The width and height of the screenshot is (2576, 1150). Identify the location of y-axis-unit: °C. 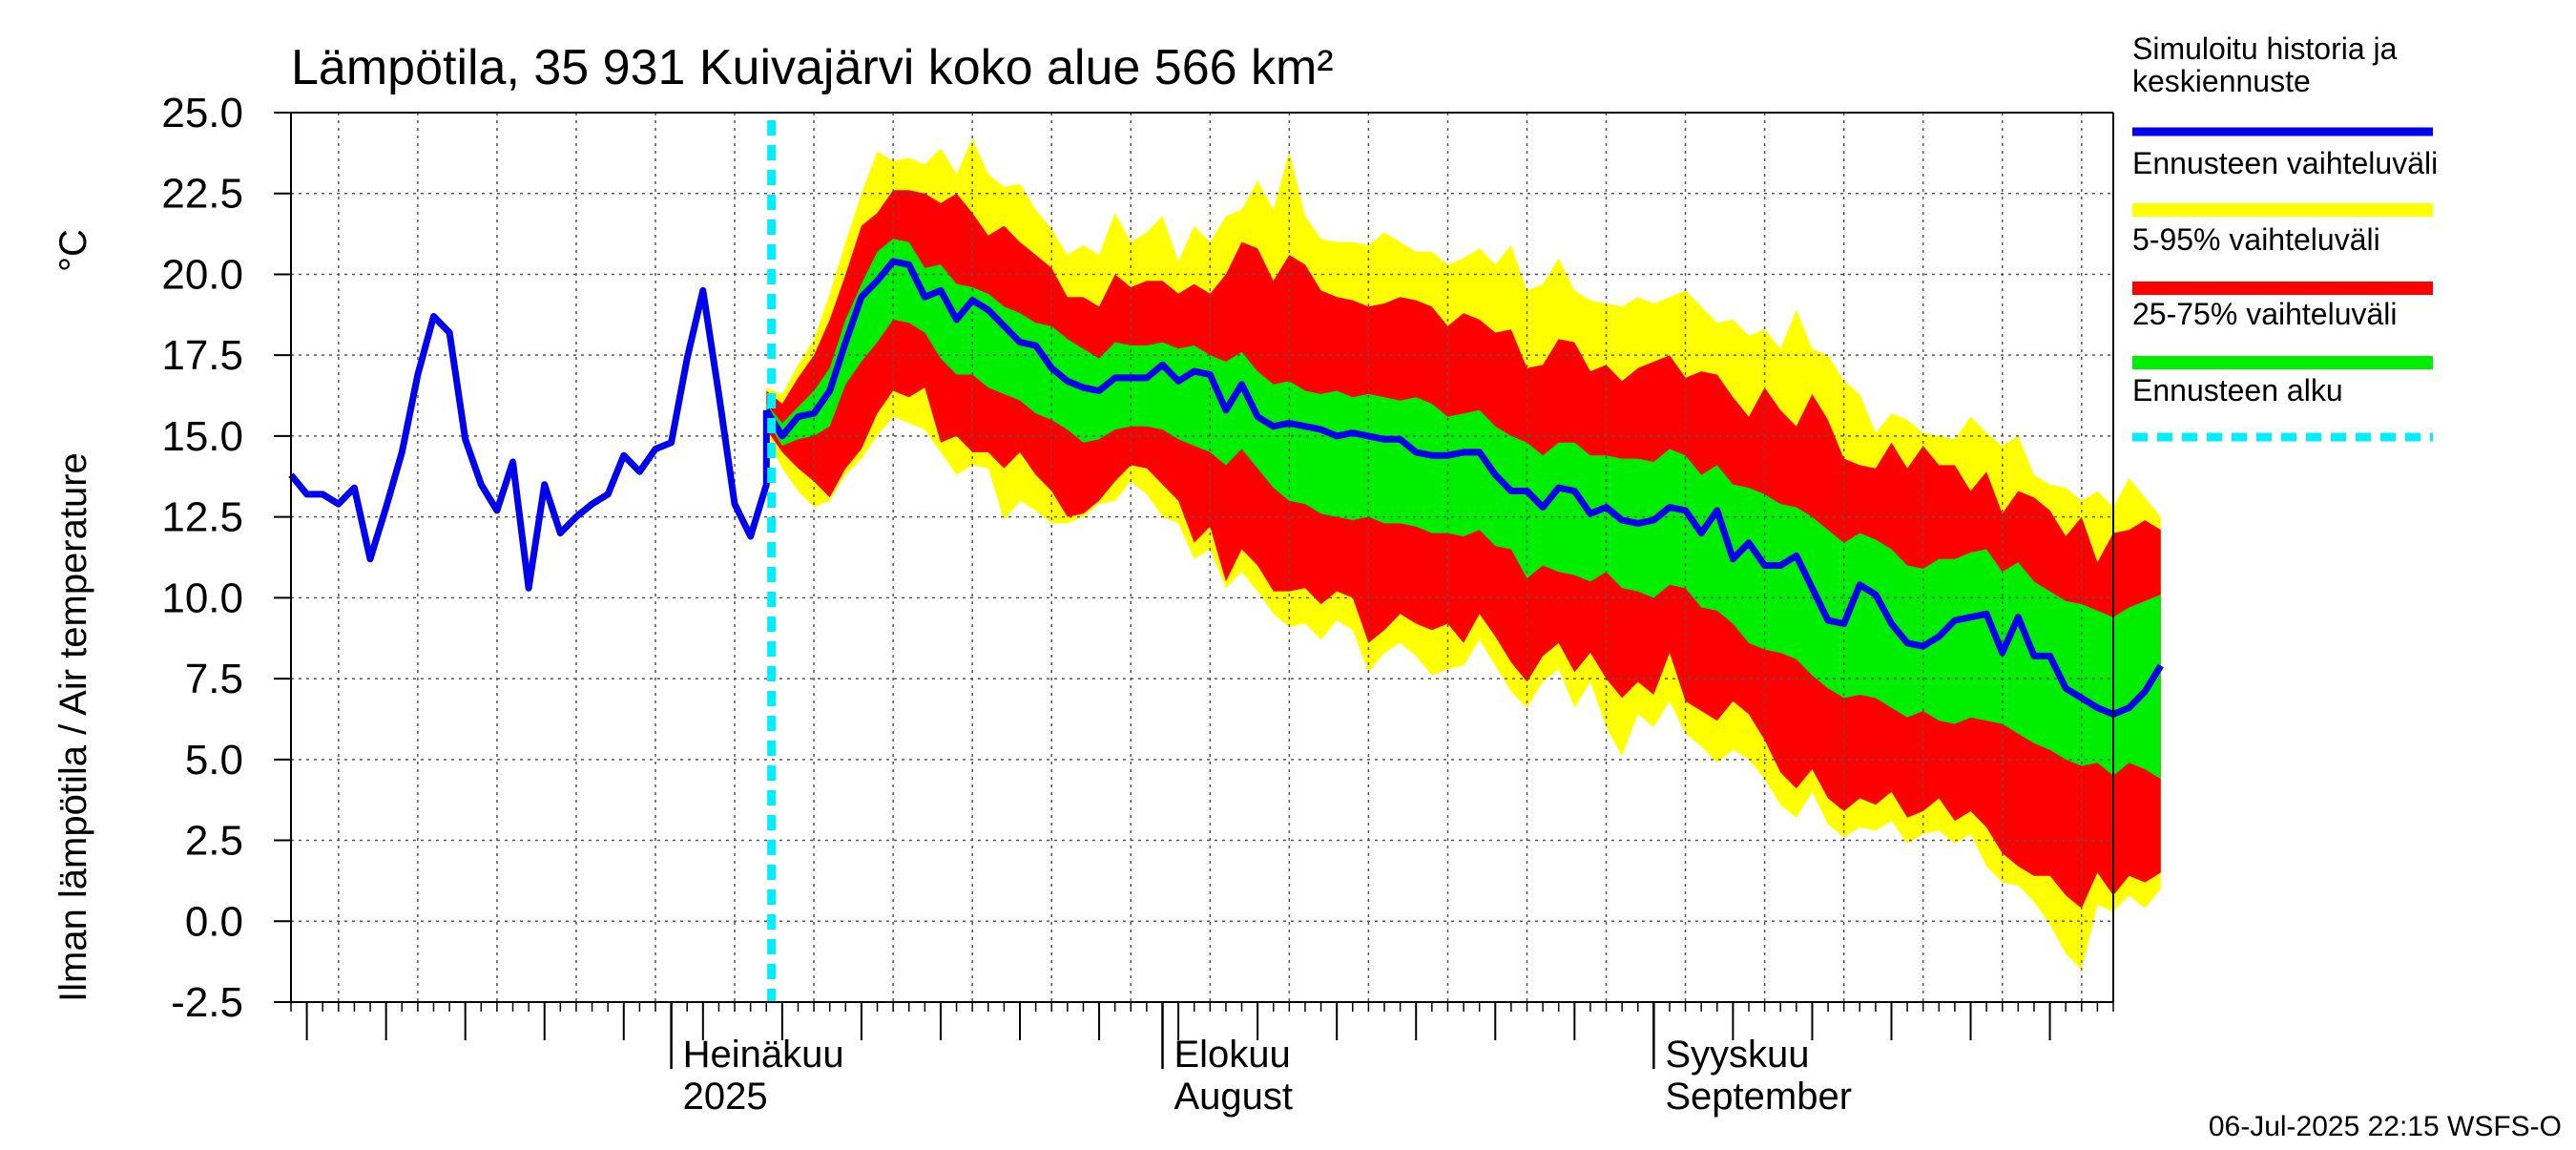
(73, 250).